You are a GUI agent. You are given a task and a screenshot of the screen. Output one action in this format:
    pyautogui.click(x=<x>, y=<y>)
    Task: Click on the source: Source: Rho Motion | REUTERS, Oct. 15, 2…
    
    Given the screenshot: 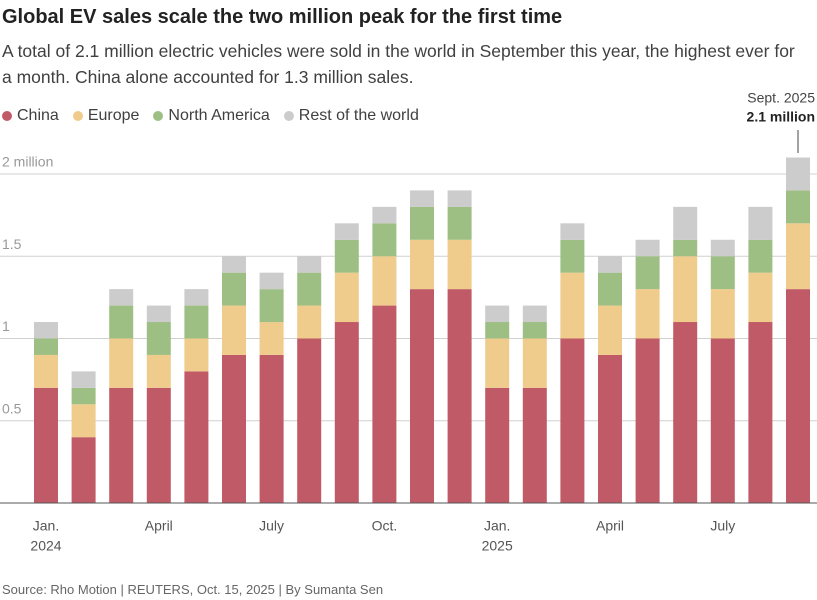 What is the action you would take?
    pyautogui.click(x=193, y=589)
    